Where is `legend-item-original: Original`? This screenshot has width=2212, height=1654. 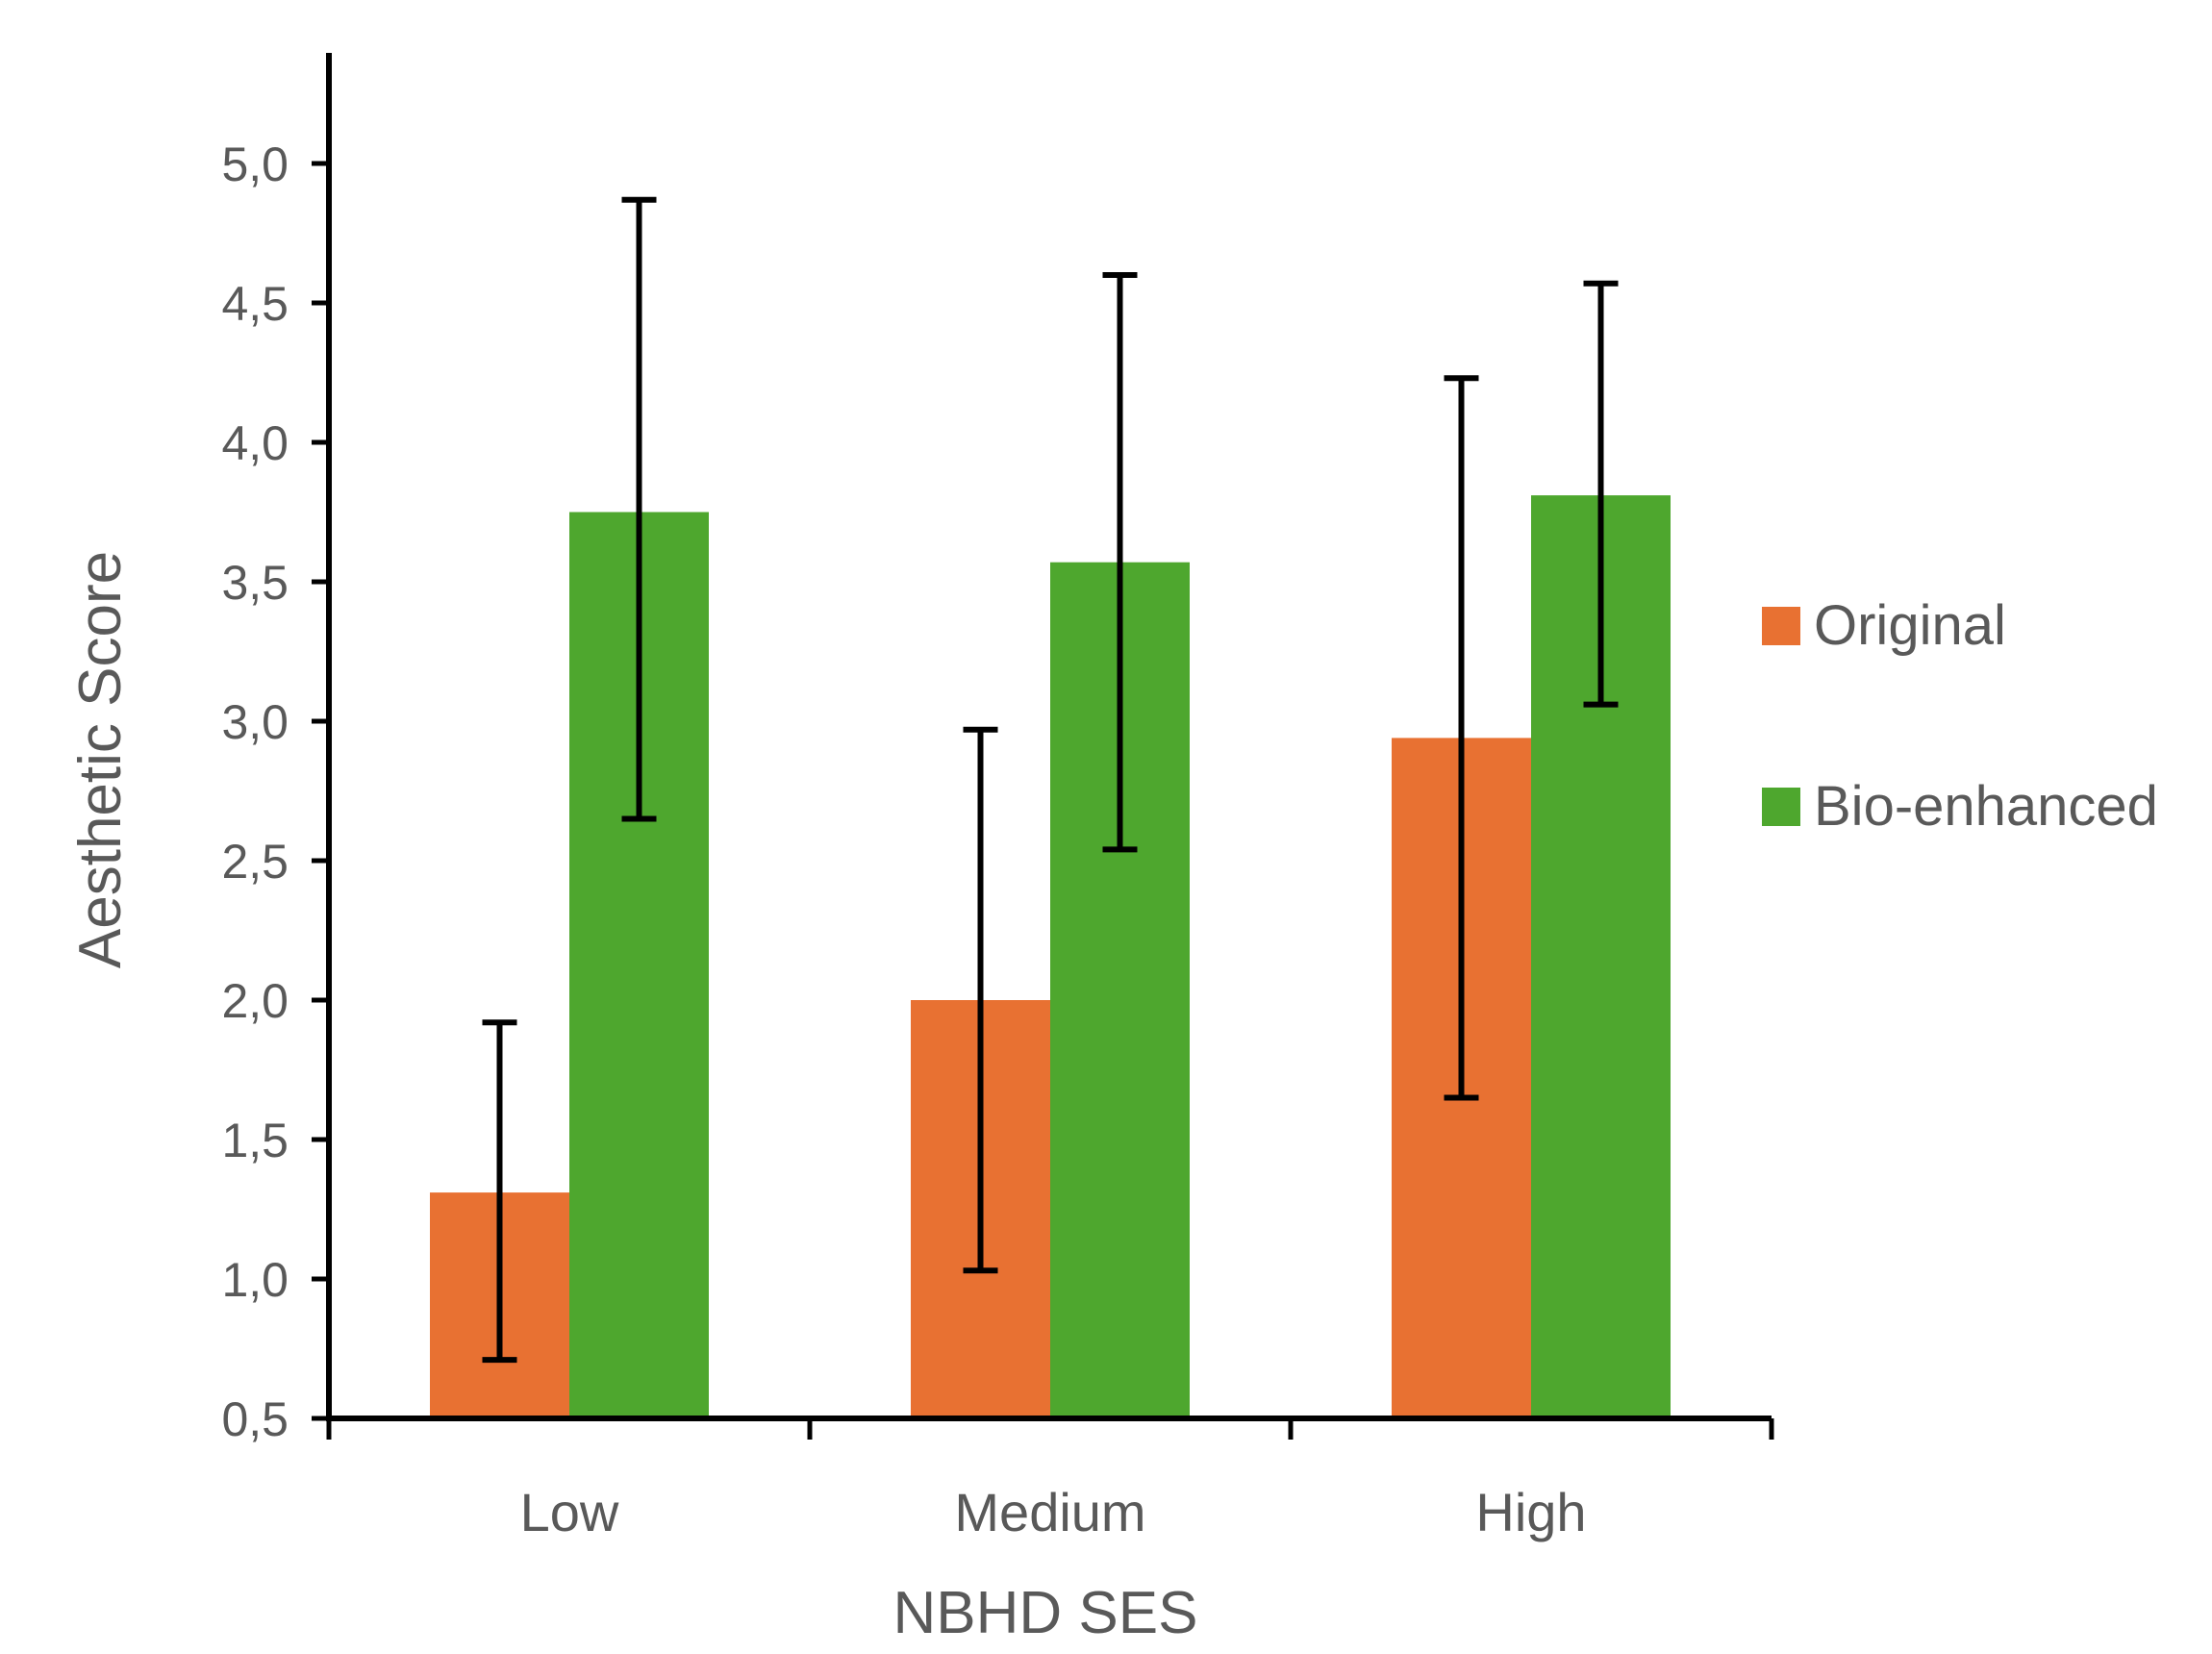 legend-item-original: Original is located at coordinates (1884, 625).